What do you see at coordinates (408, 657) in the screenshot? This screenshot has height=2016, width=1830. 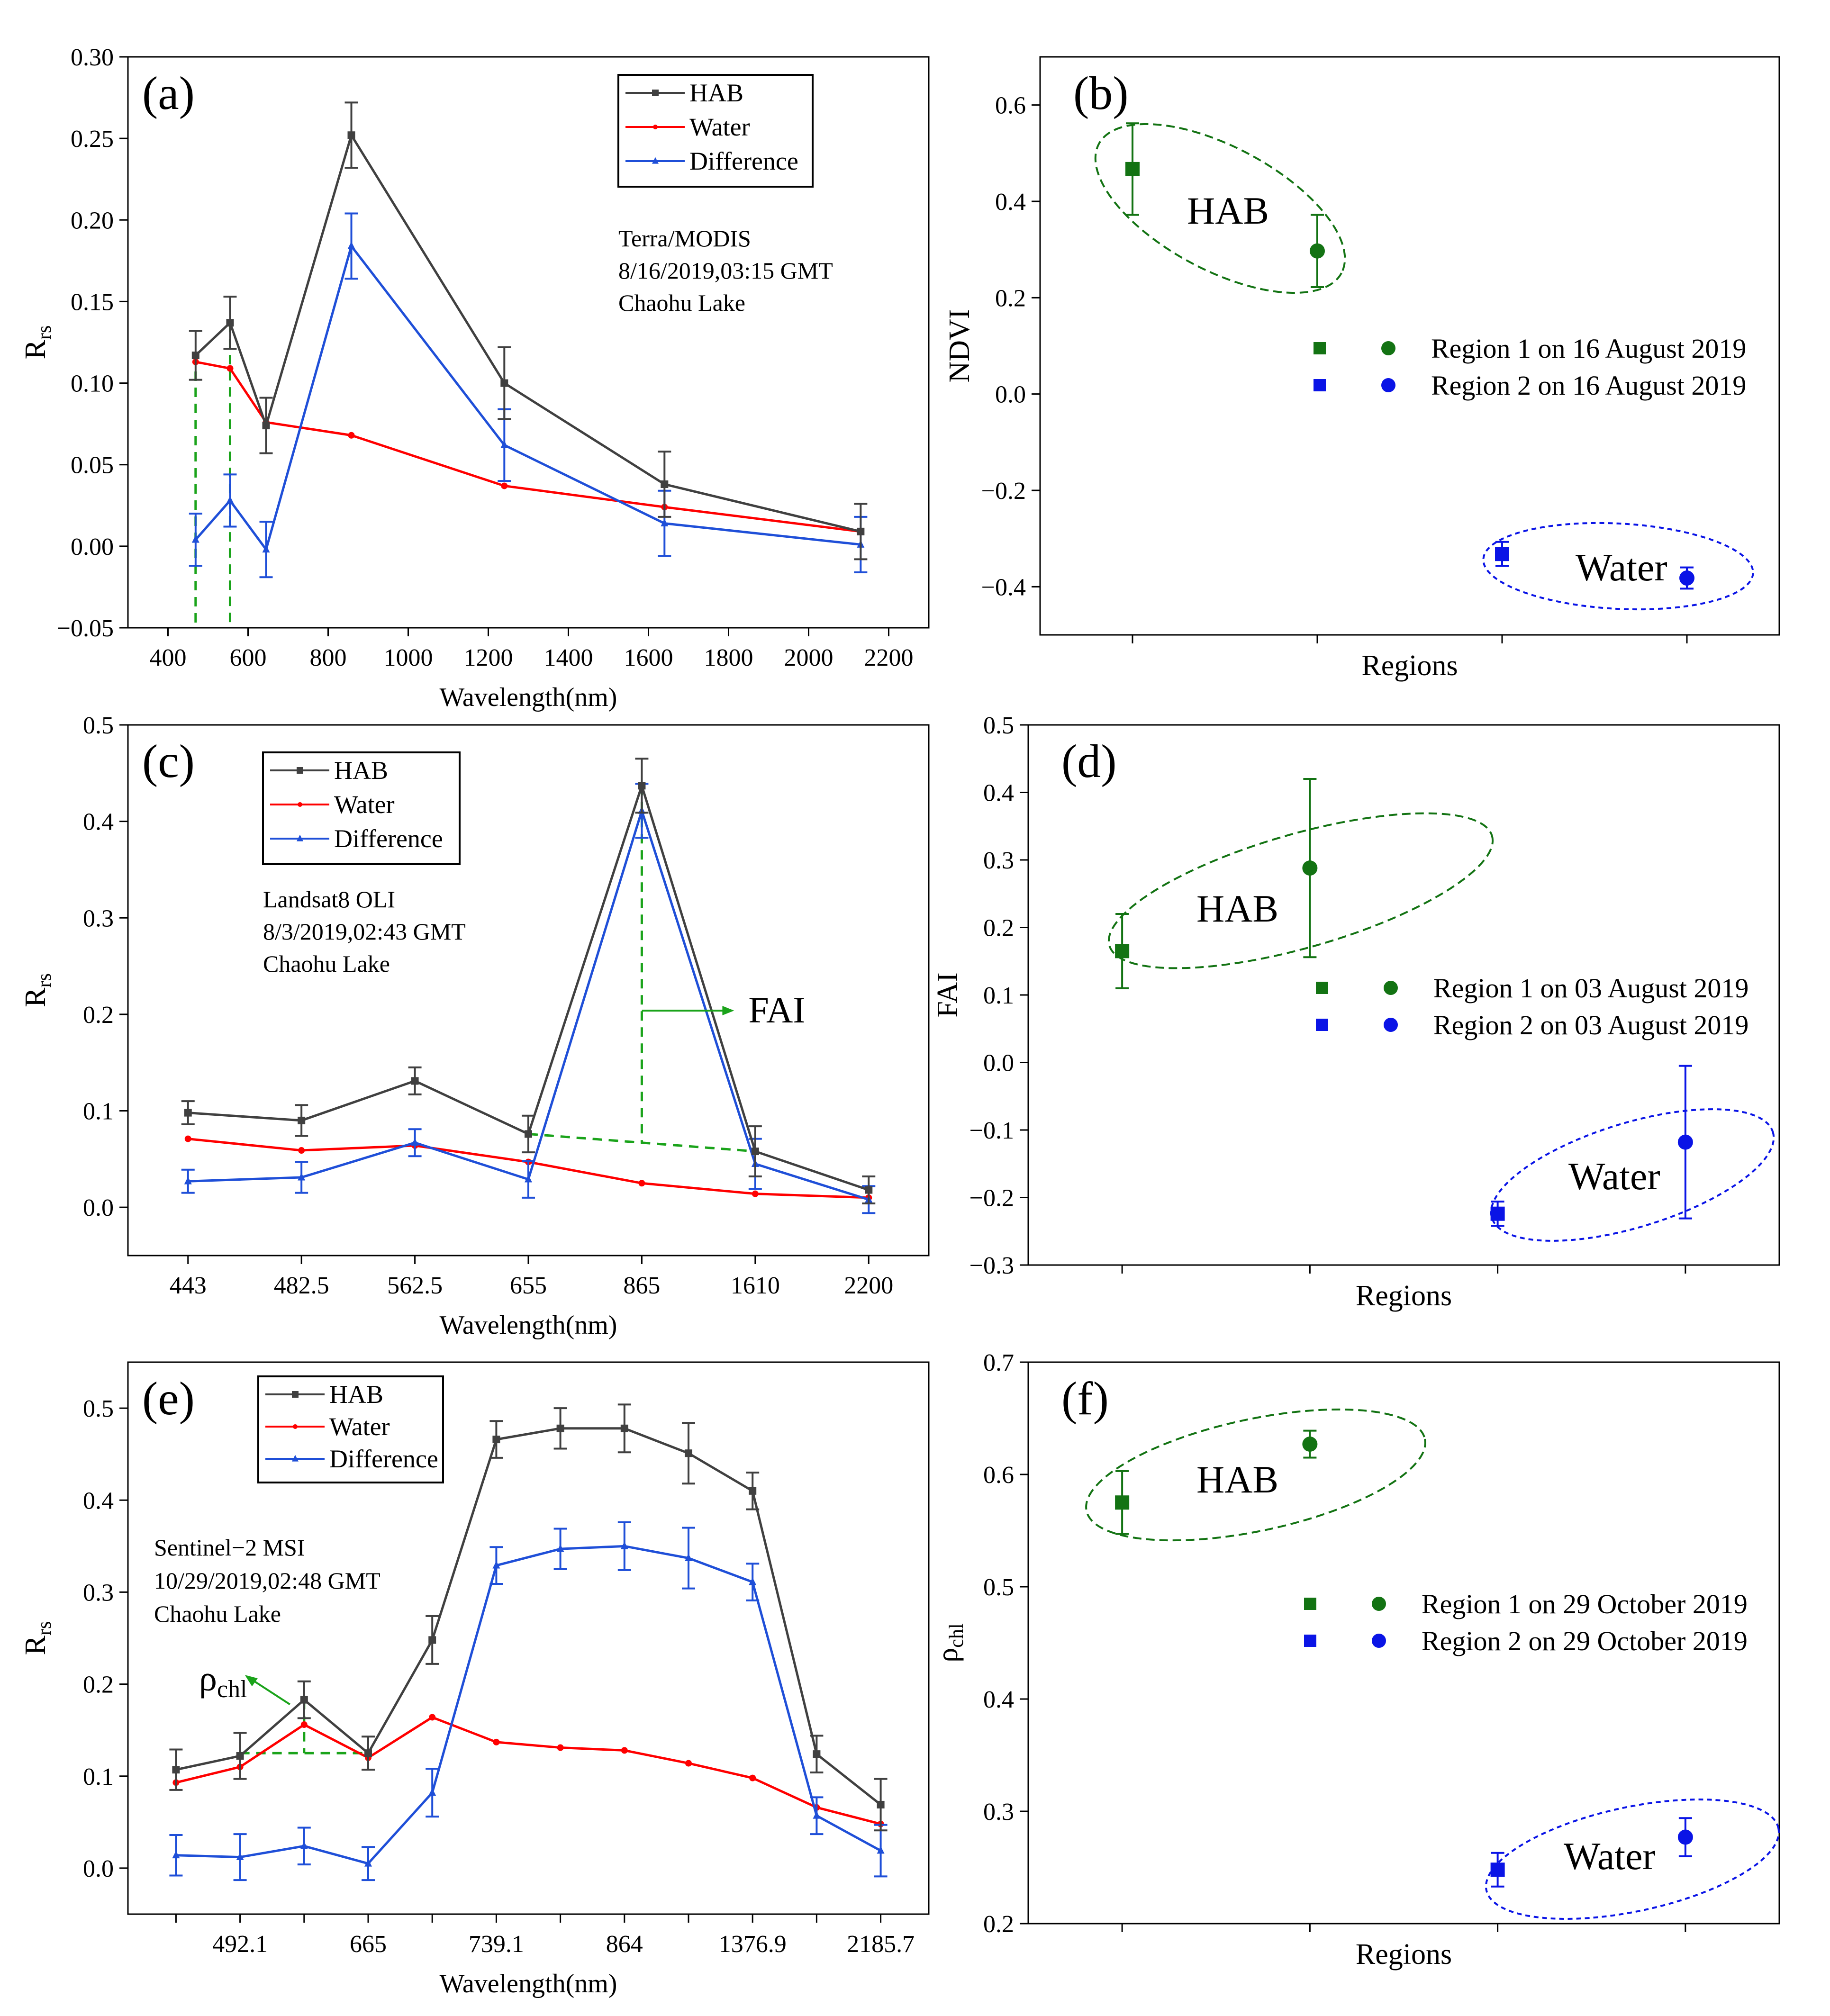 I see `x-tick-label: 1000` at bounding box center [408, 657].